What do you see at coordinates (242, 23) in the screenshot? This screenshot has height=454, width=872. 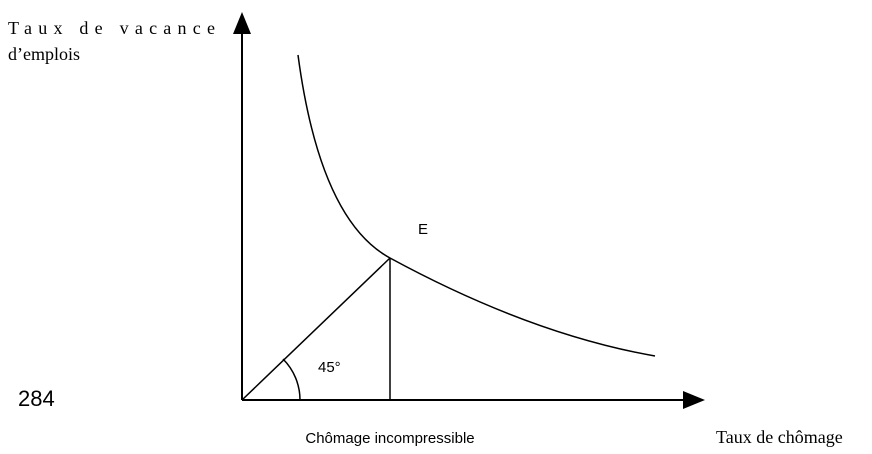 I see `y-arrow` at bounding box center [242, 23].